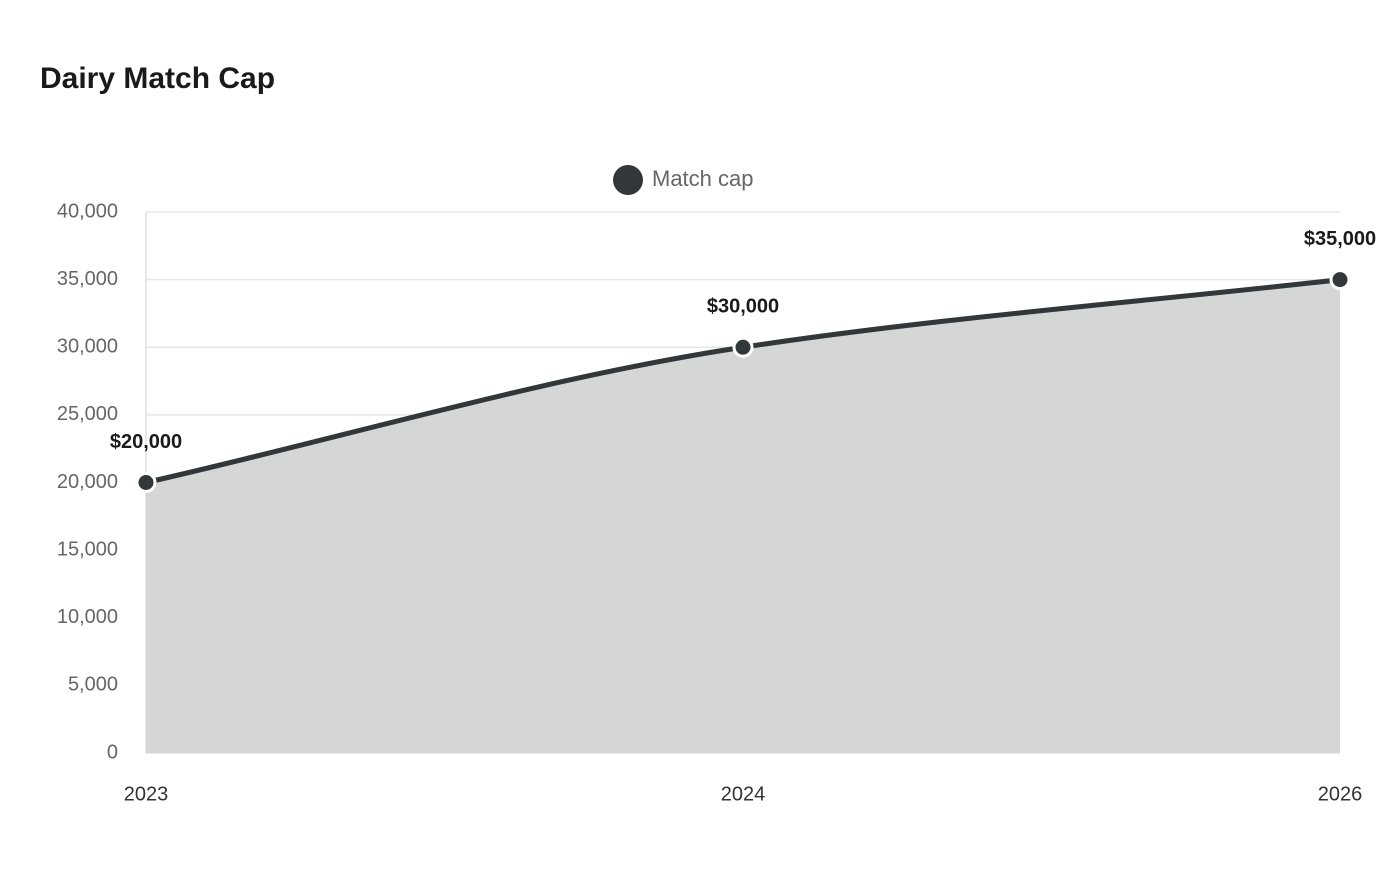  Describe the element at coordinates (1340, 239) in the screenshot. I see `data-label: $35,000` at that location.